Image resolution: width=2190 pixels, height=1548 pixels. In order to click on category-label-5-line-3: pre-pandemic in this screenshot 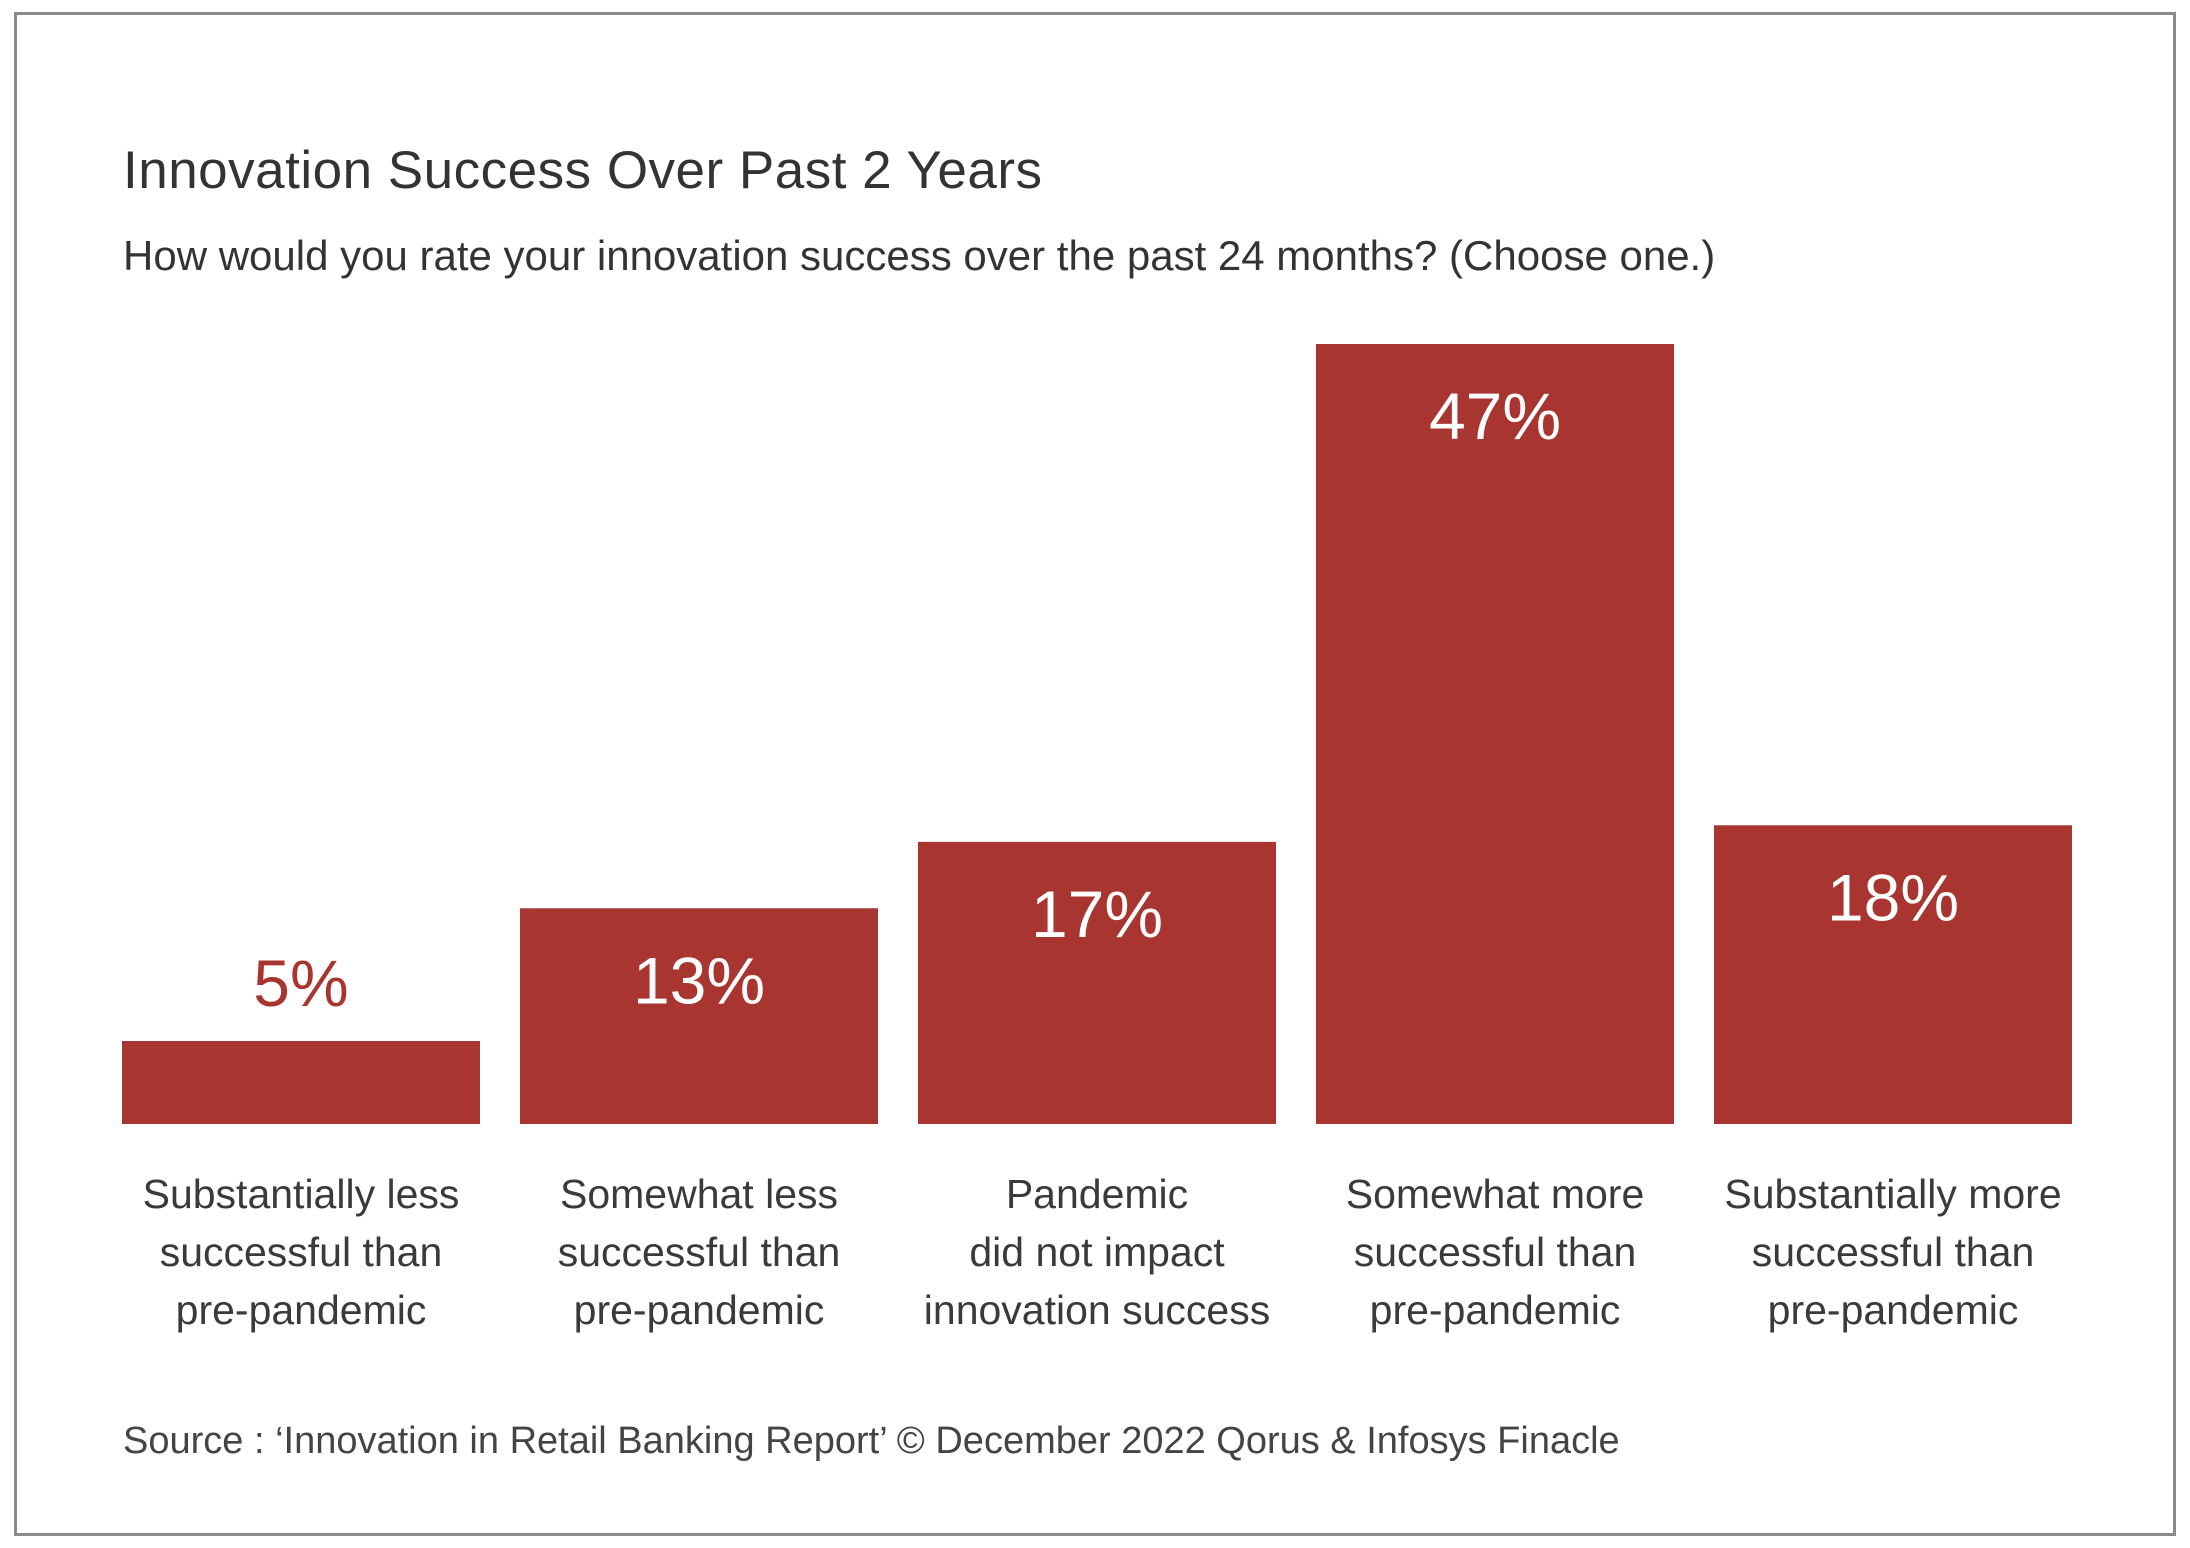, I will do `click(1893, 1310)`.